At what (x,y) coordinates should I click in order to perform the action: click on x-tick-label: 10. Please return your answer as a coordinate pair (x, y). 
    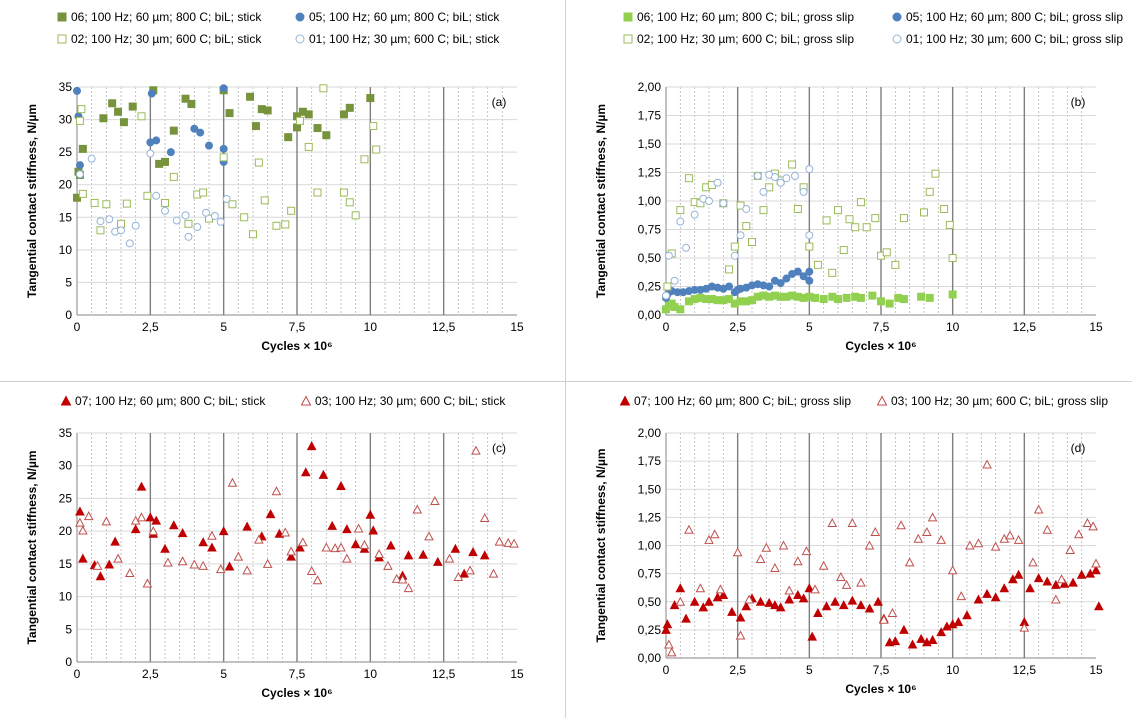
    Looking at the image, I should click on (371, 327).